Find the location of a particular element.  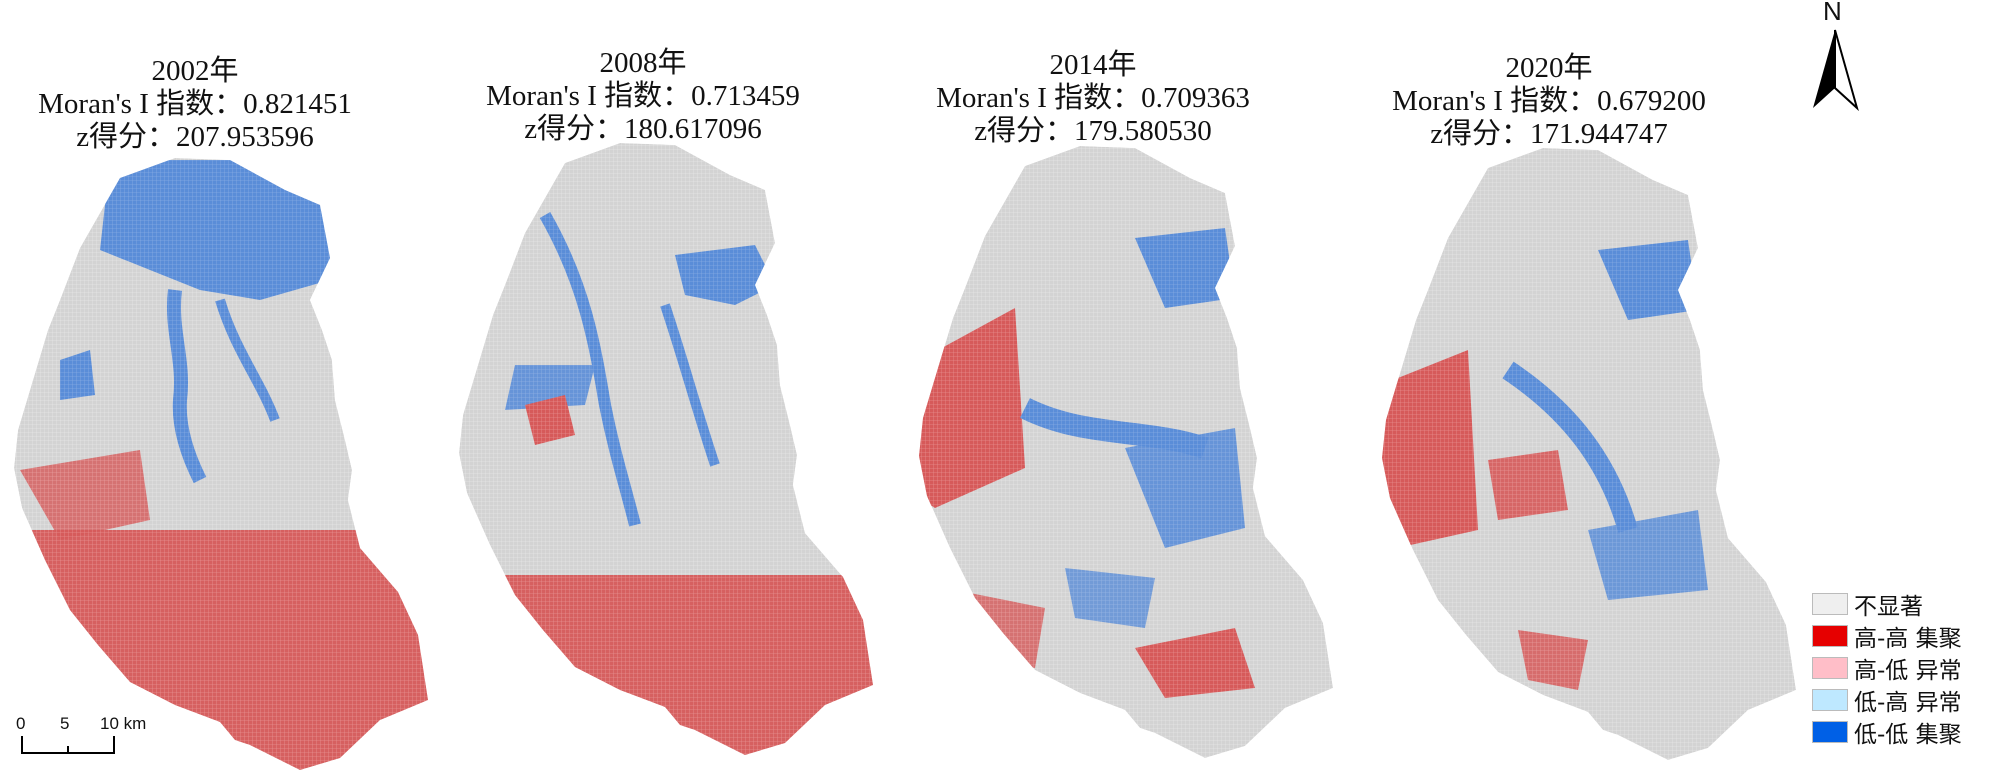

legend-item-high-high: 高-高 集聚 is located at coordinates (1887, 636).